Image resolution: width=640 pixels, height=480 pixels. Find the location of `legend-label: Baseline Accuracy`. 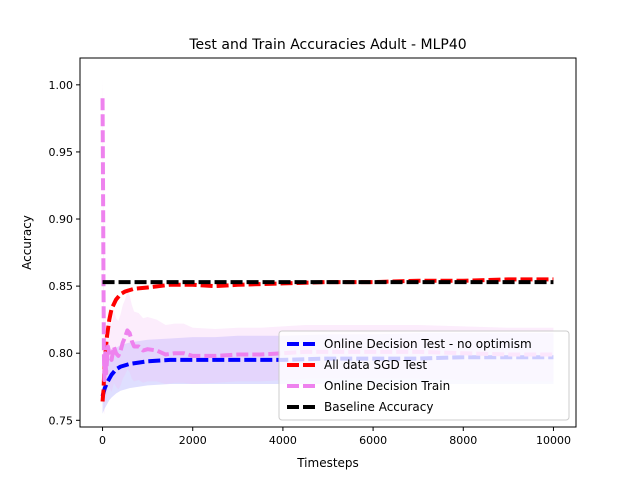

legend-label: Baseline Accuracy is located at coordinates (378, 407).